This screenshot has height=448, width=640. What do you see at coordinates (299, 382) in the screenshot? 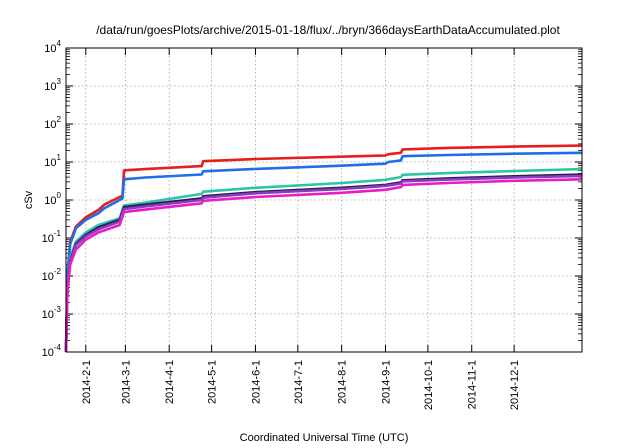
I see `x-tick-label: 2014-7-1` at bounding box center [299, 382].